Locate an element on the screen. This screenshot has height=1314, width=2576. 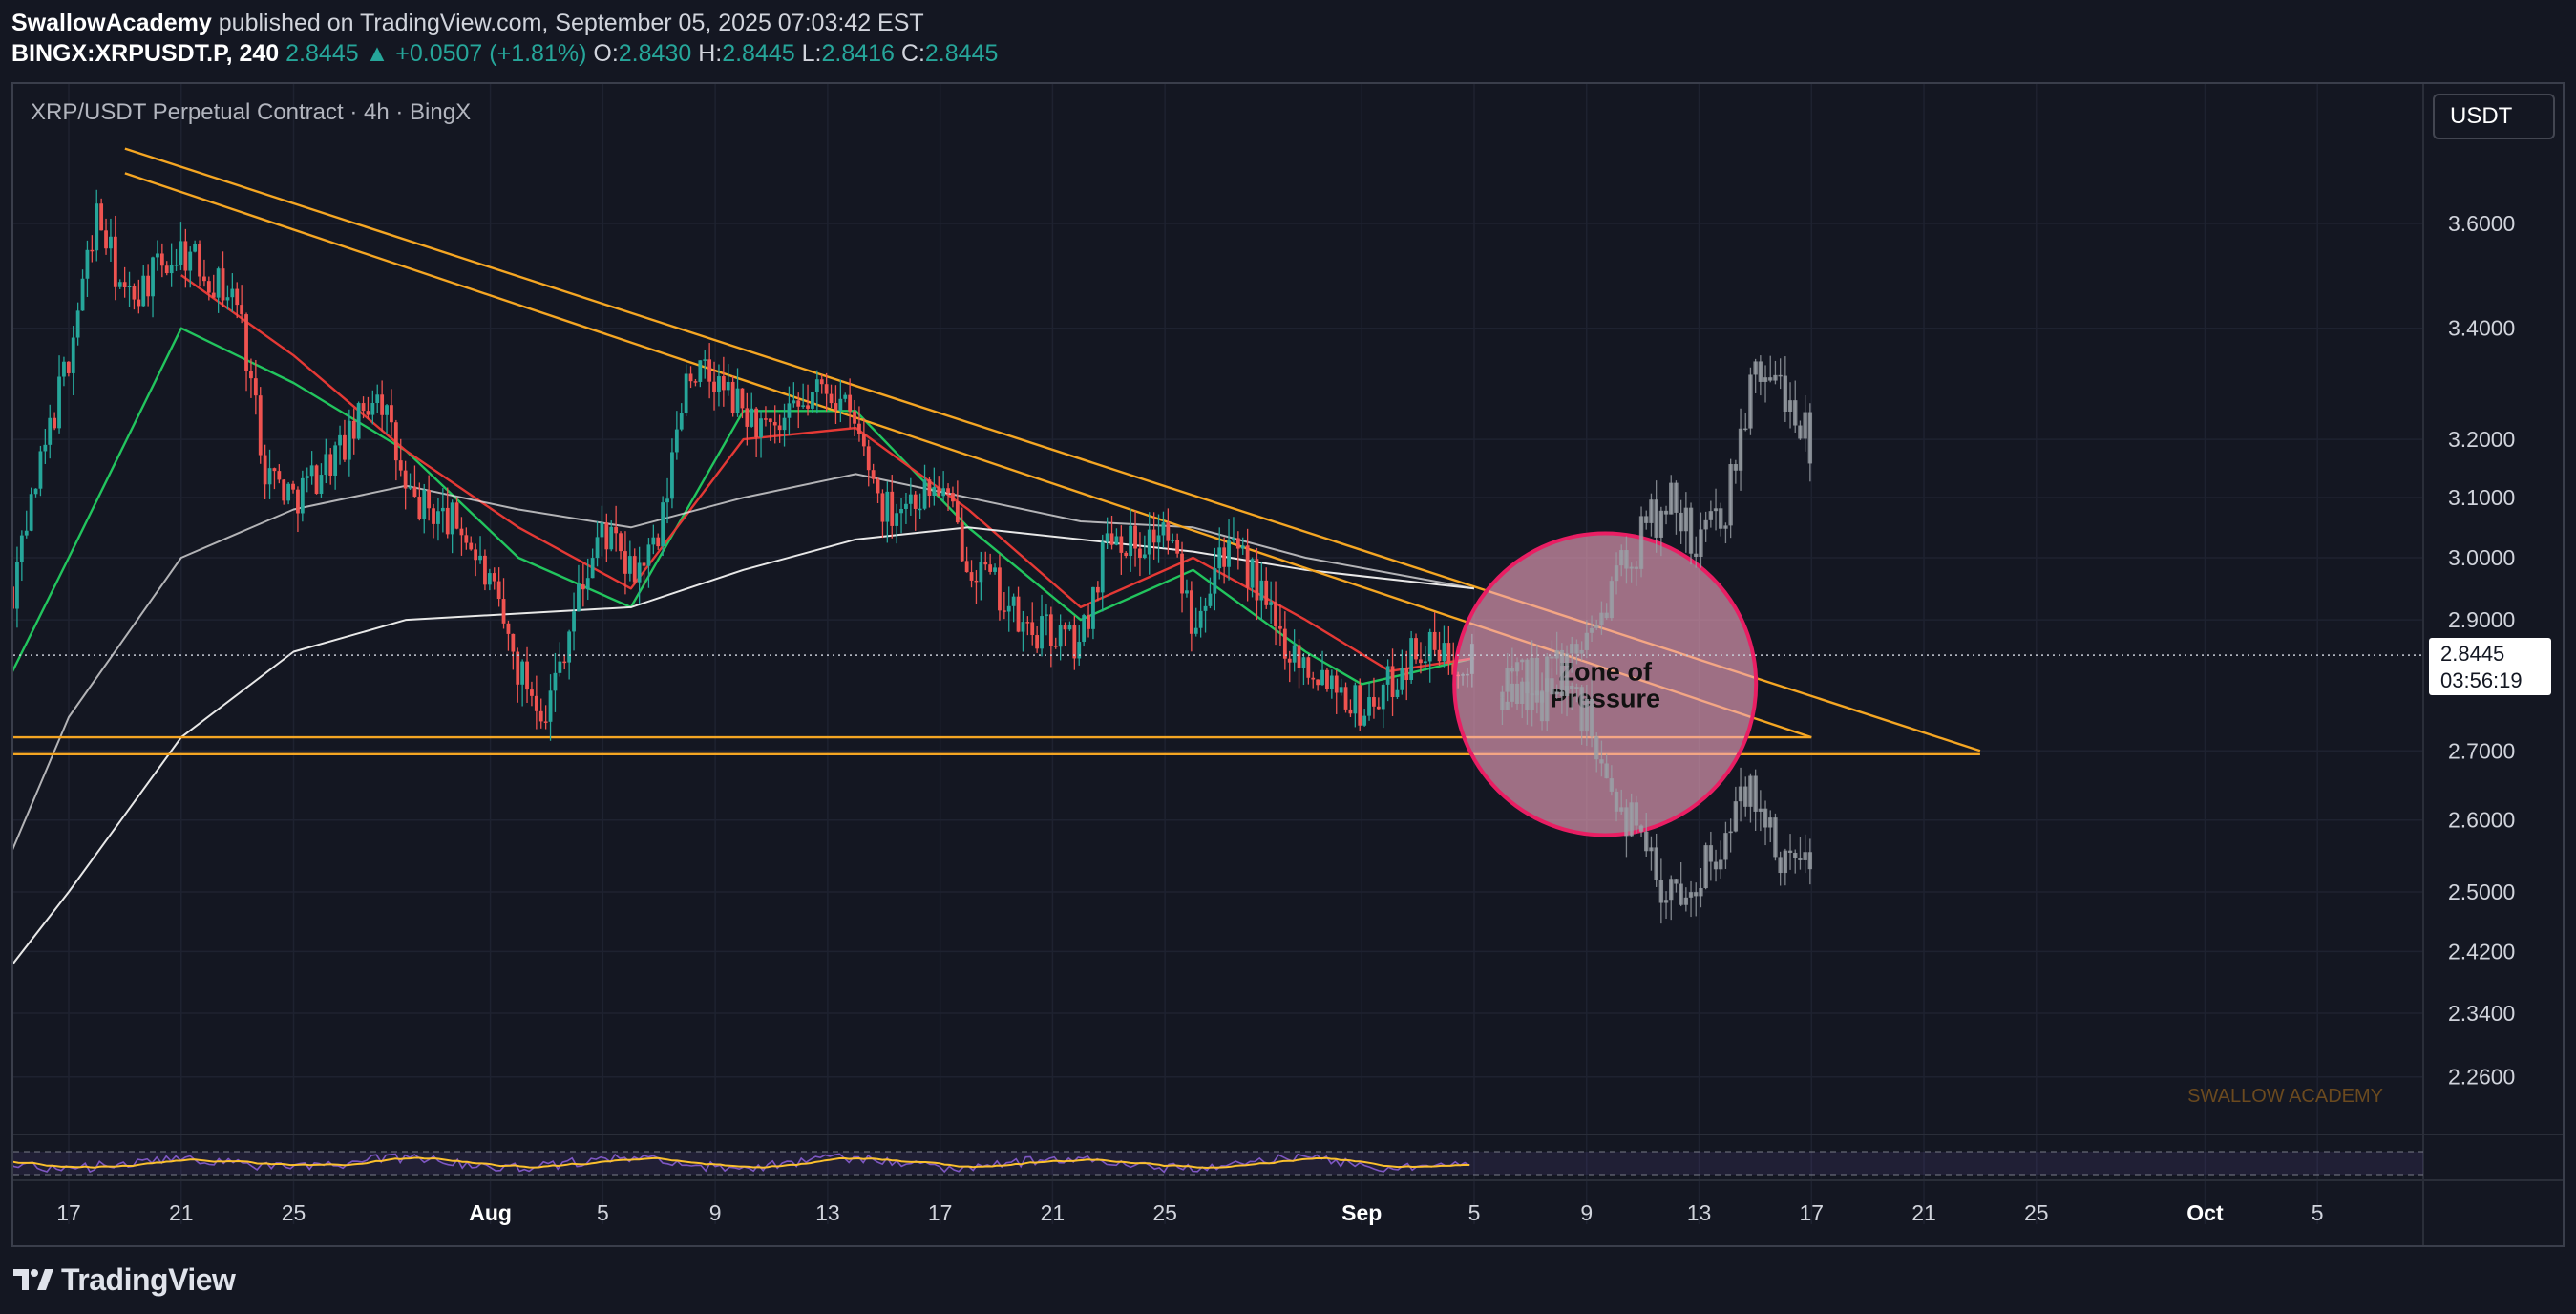
pressure-zone: Zone of Pressure is located at coordinates (1605, 684).